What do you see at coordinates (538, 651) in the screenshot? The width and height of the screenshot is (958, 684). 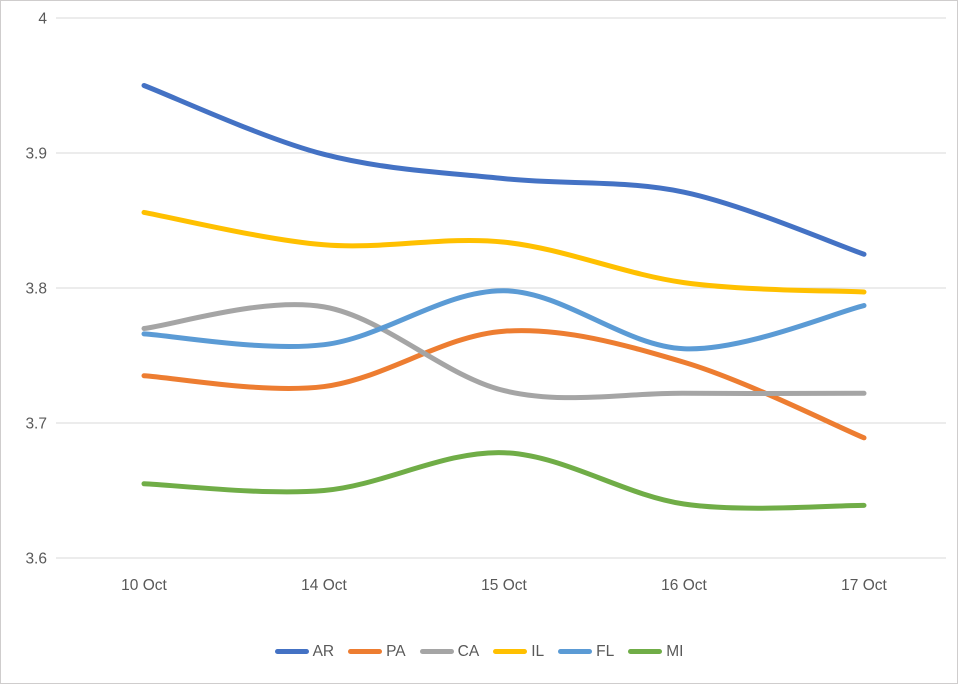 I see `legend-label: IL` at bounding box center [538, 651].